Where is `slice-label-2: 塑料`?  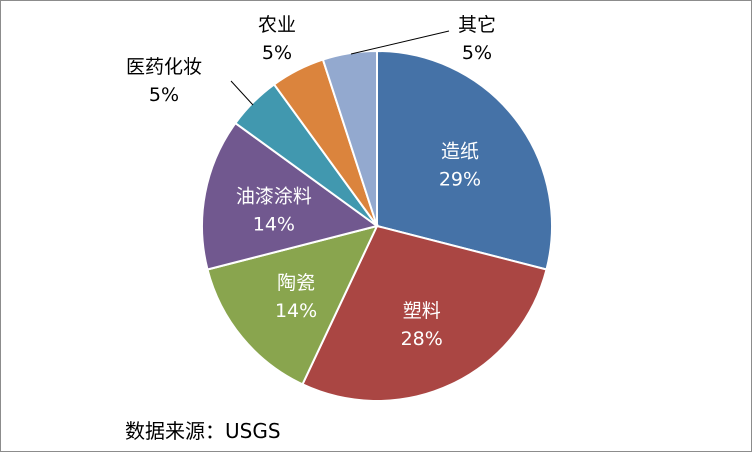
slice-label-2: 塑料 is located at coordinates (422, 311).